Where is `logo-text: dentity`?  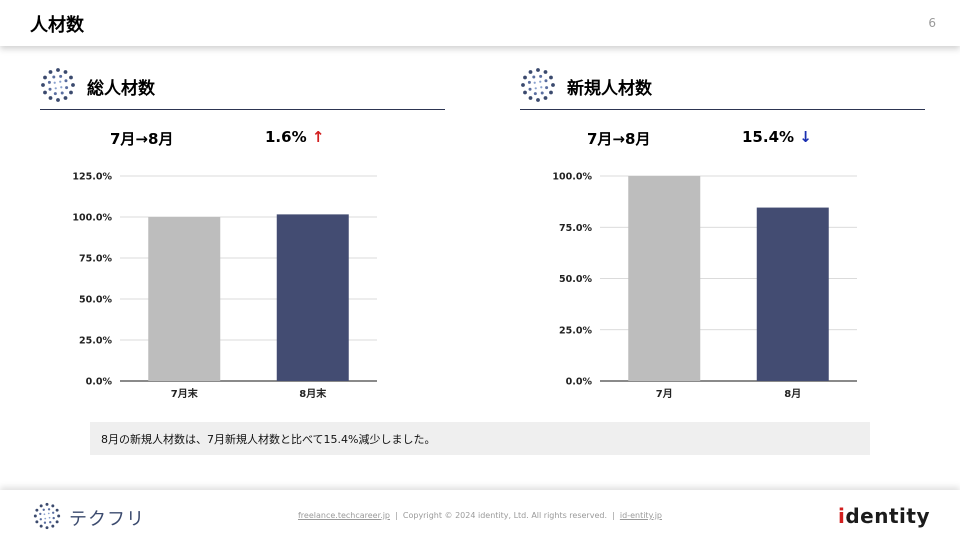 logo-text: dentity is located at coordinates (887, 516).